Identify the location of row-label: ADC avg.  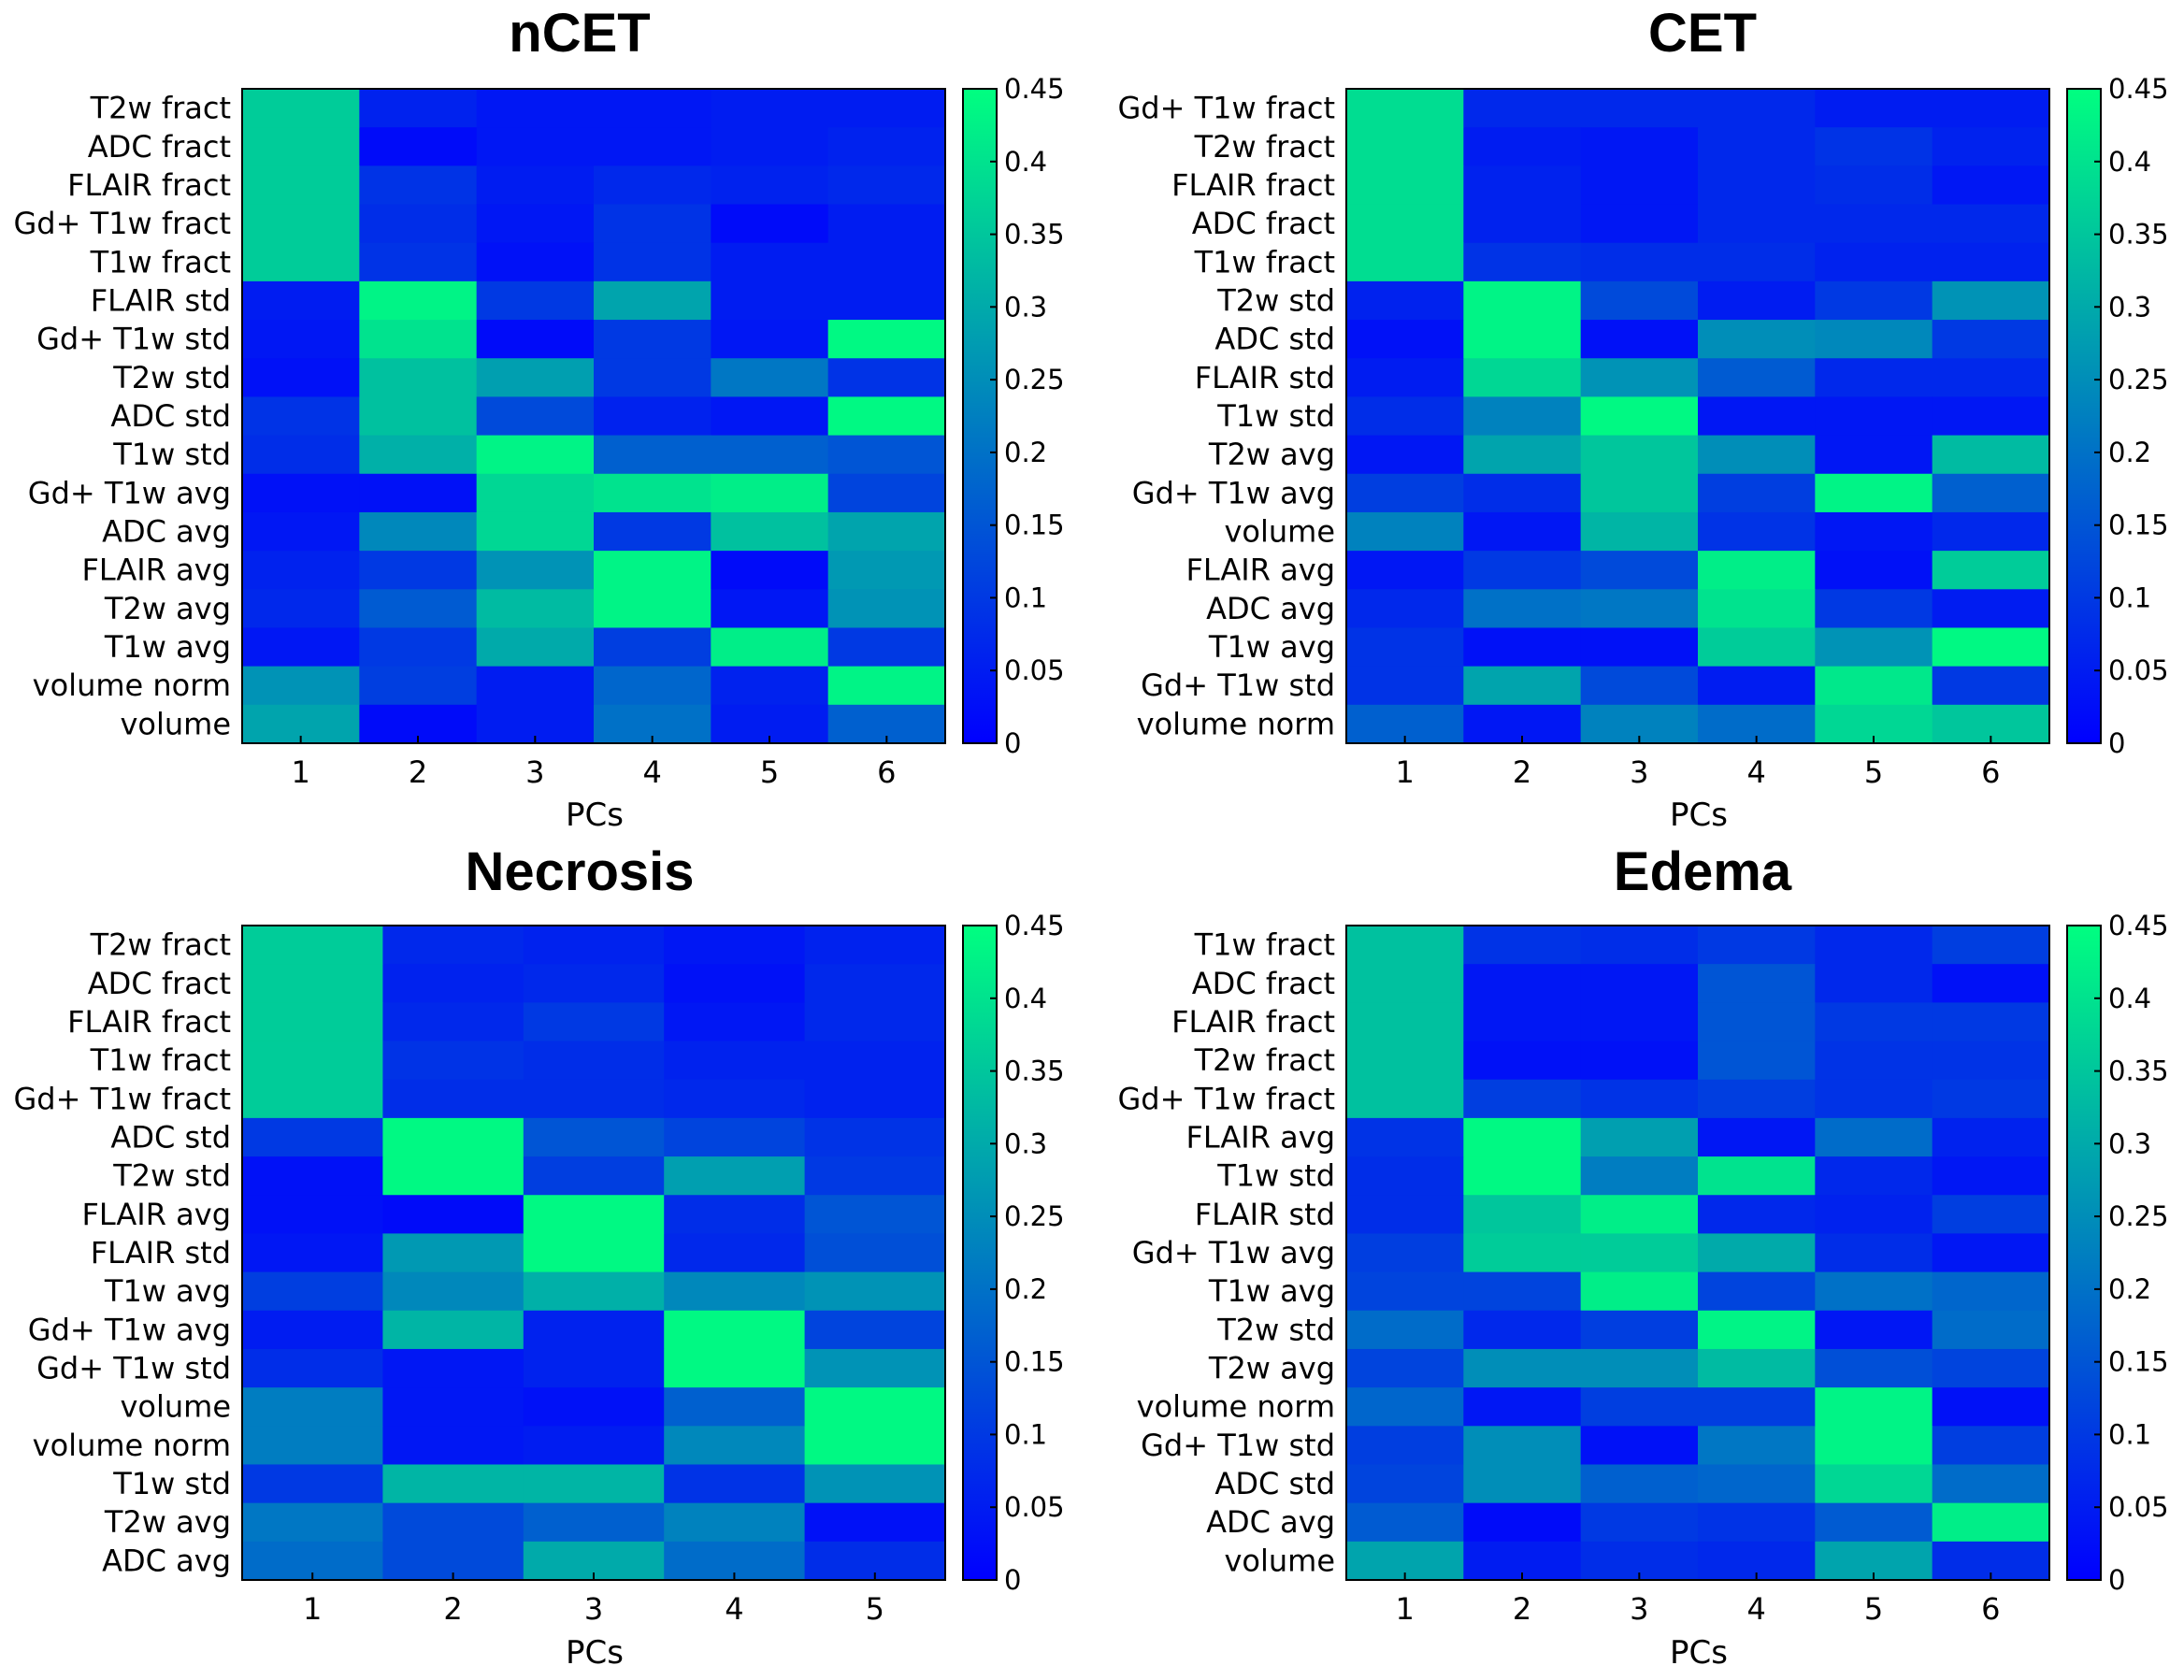
(166, 1560).